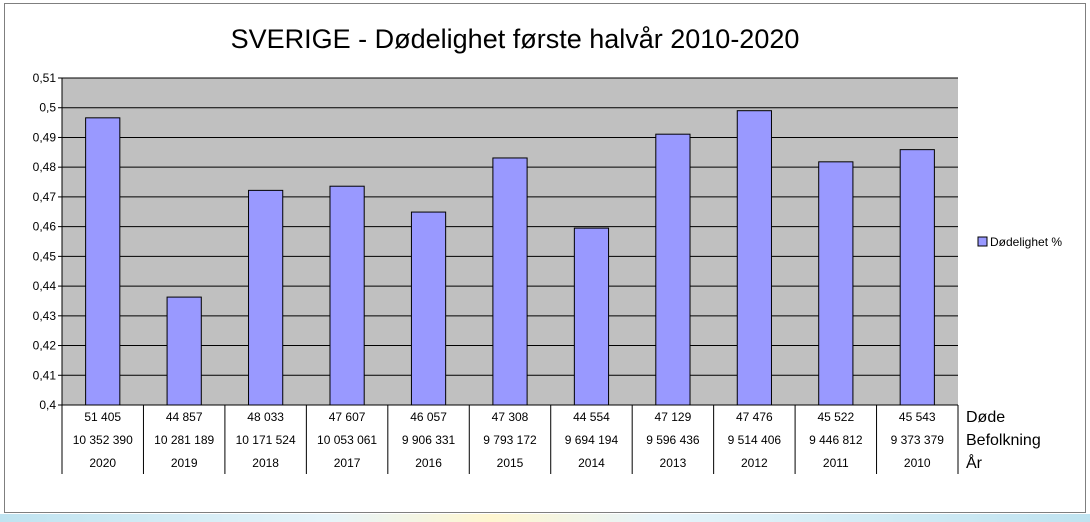 The height and width of the screenshot is (522, 1090). I want to click on y-tick-label: 0,41, so click(45, 375).